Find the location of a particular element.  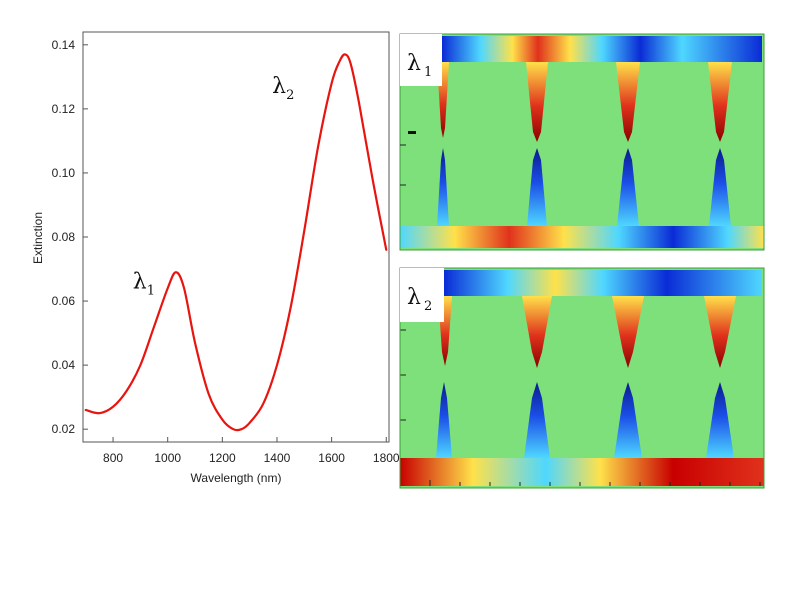

y-axis: 0.02 0.04 0.06 0.08 0.10 0.12 0.14 is located at coordinates (70, 237).